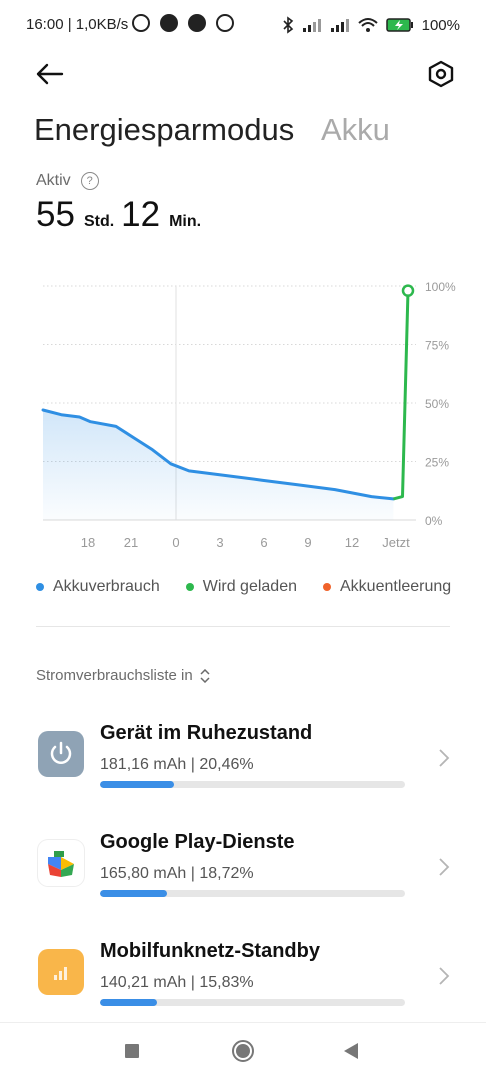  What do you see at coordinates (355, 129) in the screenshot?
I see `tab-akku: Akku` at bounding box center [355, 129].